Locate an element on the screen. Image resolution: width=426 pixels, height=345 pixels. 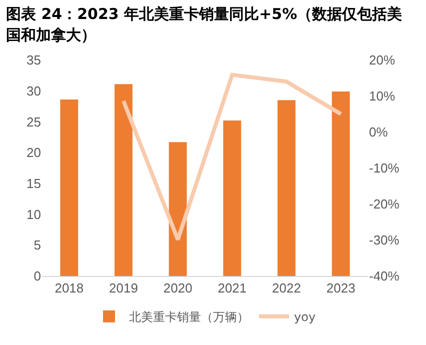
y2-tick-label: -20% is located at coordinates (384, 204).